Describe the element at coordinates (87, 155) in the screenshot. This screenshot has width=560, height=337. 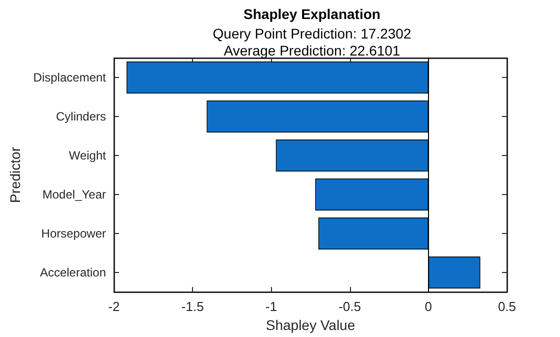
I see `y-tick-label: Weight` at that location.